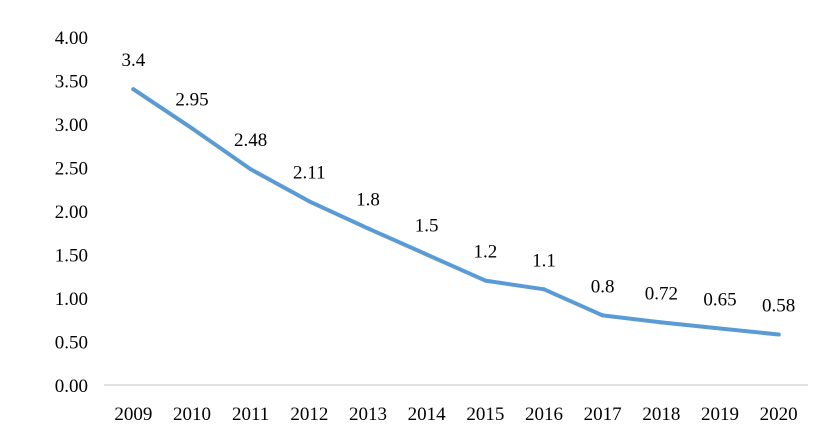 Image resolution: width=837 pixels, height=444 pixels. I want to click on data-label: 0.72, so click(661, 293).